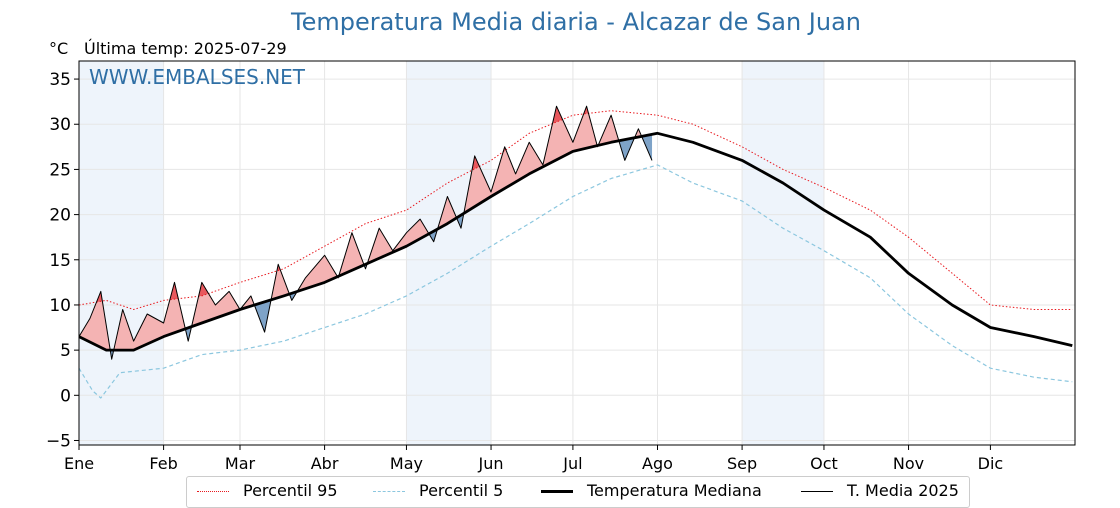 Image resolution: width=1120 pixels, height=508 pixels. What do you see at coordinates (197, 77) in the screenshot?
I see `watermark: WWW.EMBALSES.NET` at bounding box center [197, 77].